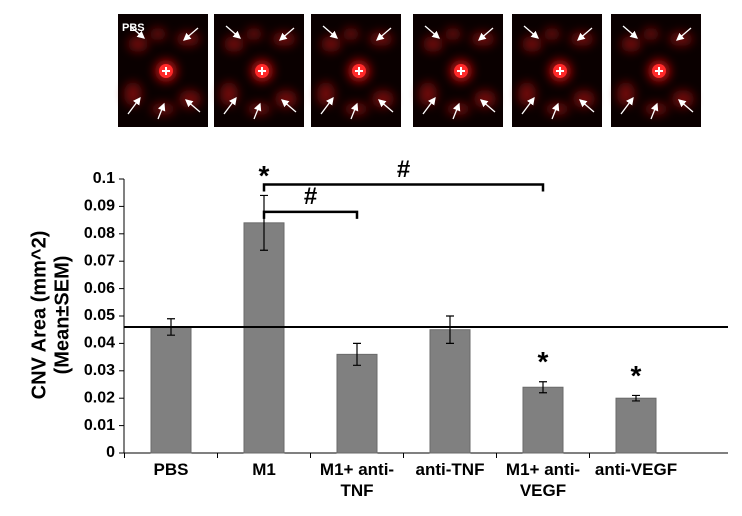  What do you see at coordinates (171, 469) in the screenshot?
I see `x-tick-label: PBS` at bounding box center [171, 469].